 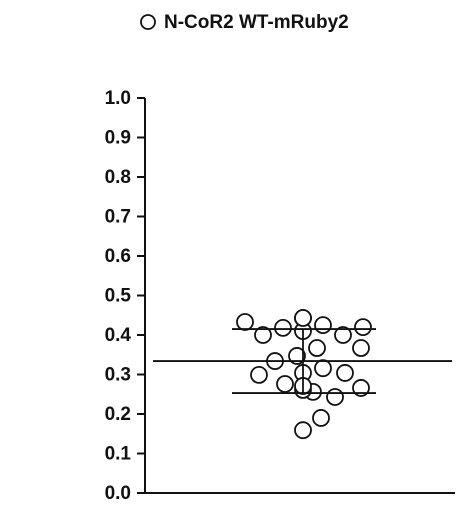 I want to click on y-tick-label: 0.9, so click(x=118, y=138).